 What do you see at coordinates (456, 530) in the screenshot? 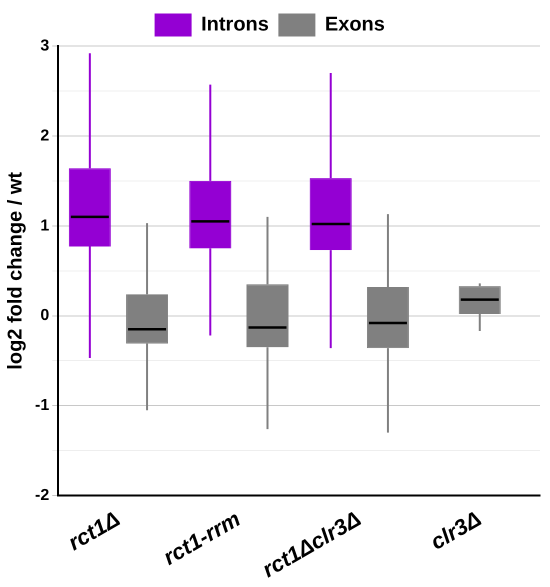
I see `x-tick-label: clr3Δ` at bounding box center [456, 530].